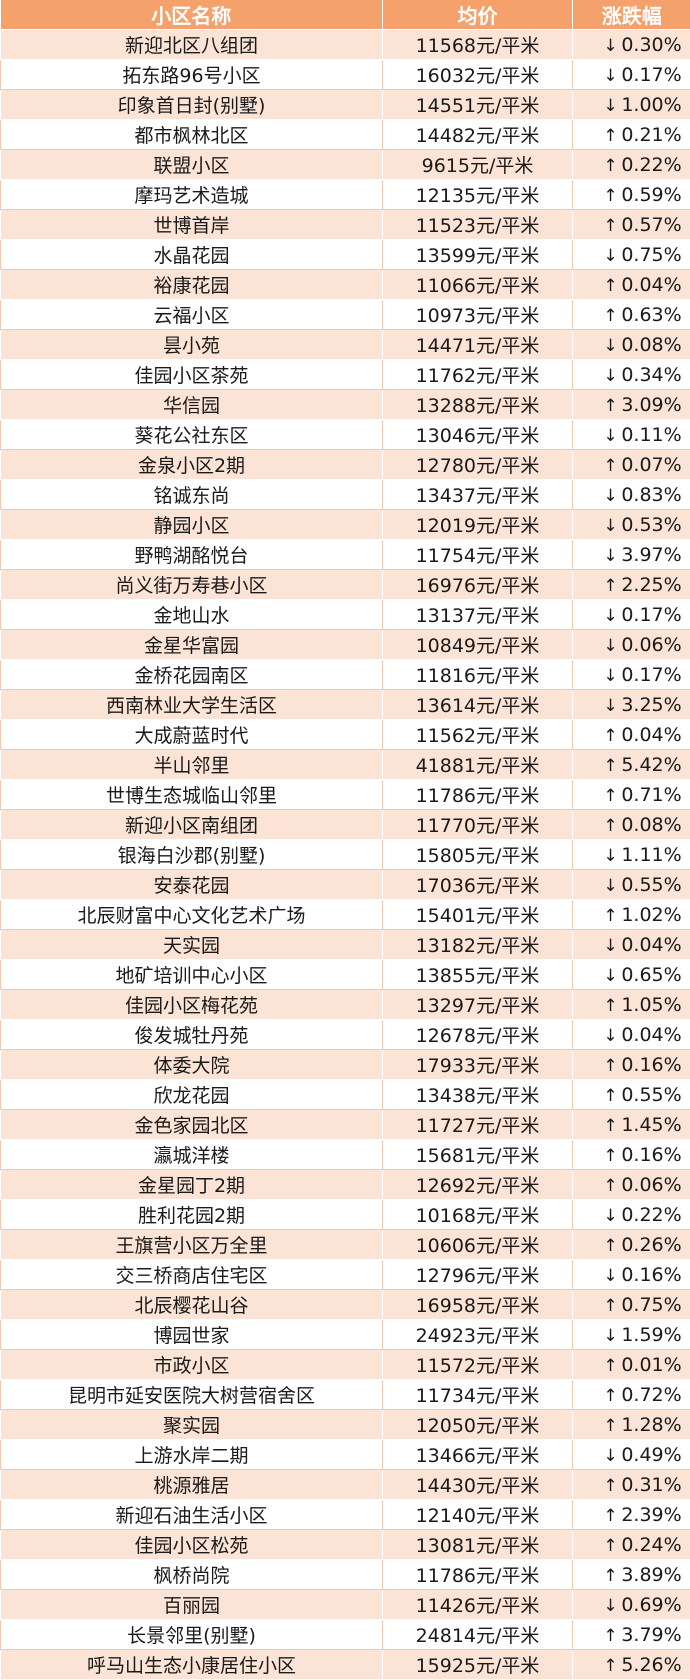 The image size is (690, 1680). I want to click on price-change: ↑ 5.26%, so click(631, 1664).